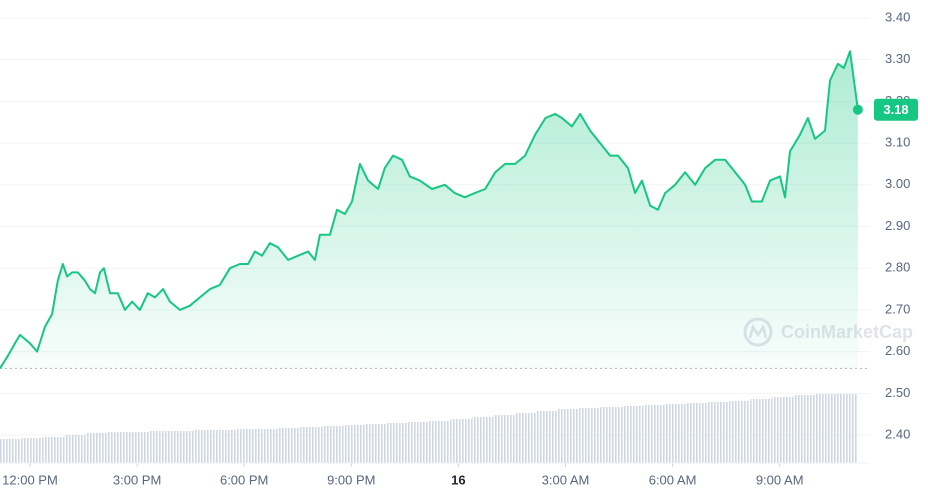 The image size is (928, 500). Describe the element at coordinates (897, 225) in the screenshot. I see `y-tick-label: 2.90` at that location.